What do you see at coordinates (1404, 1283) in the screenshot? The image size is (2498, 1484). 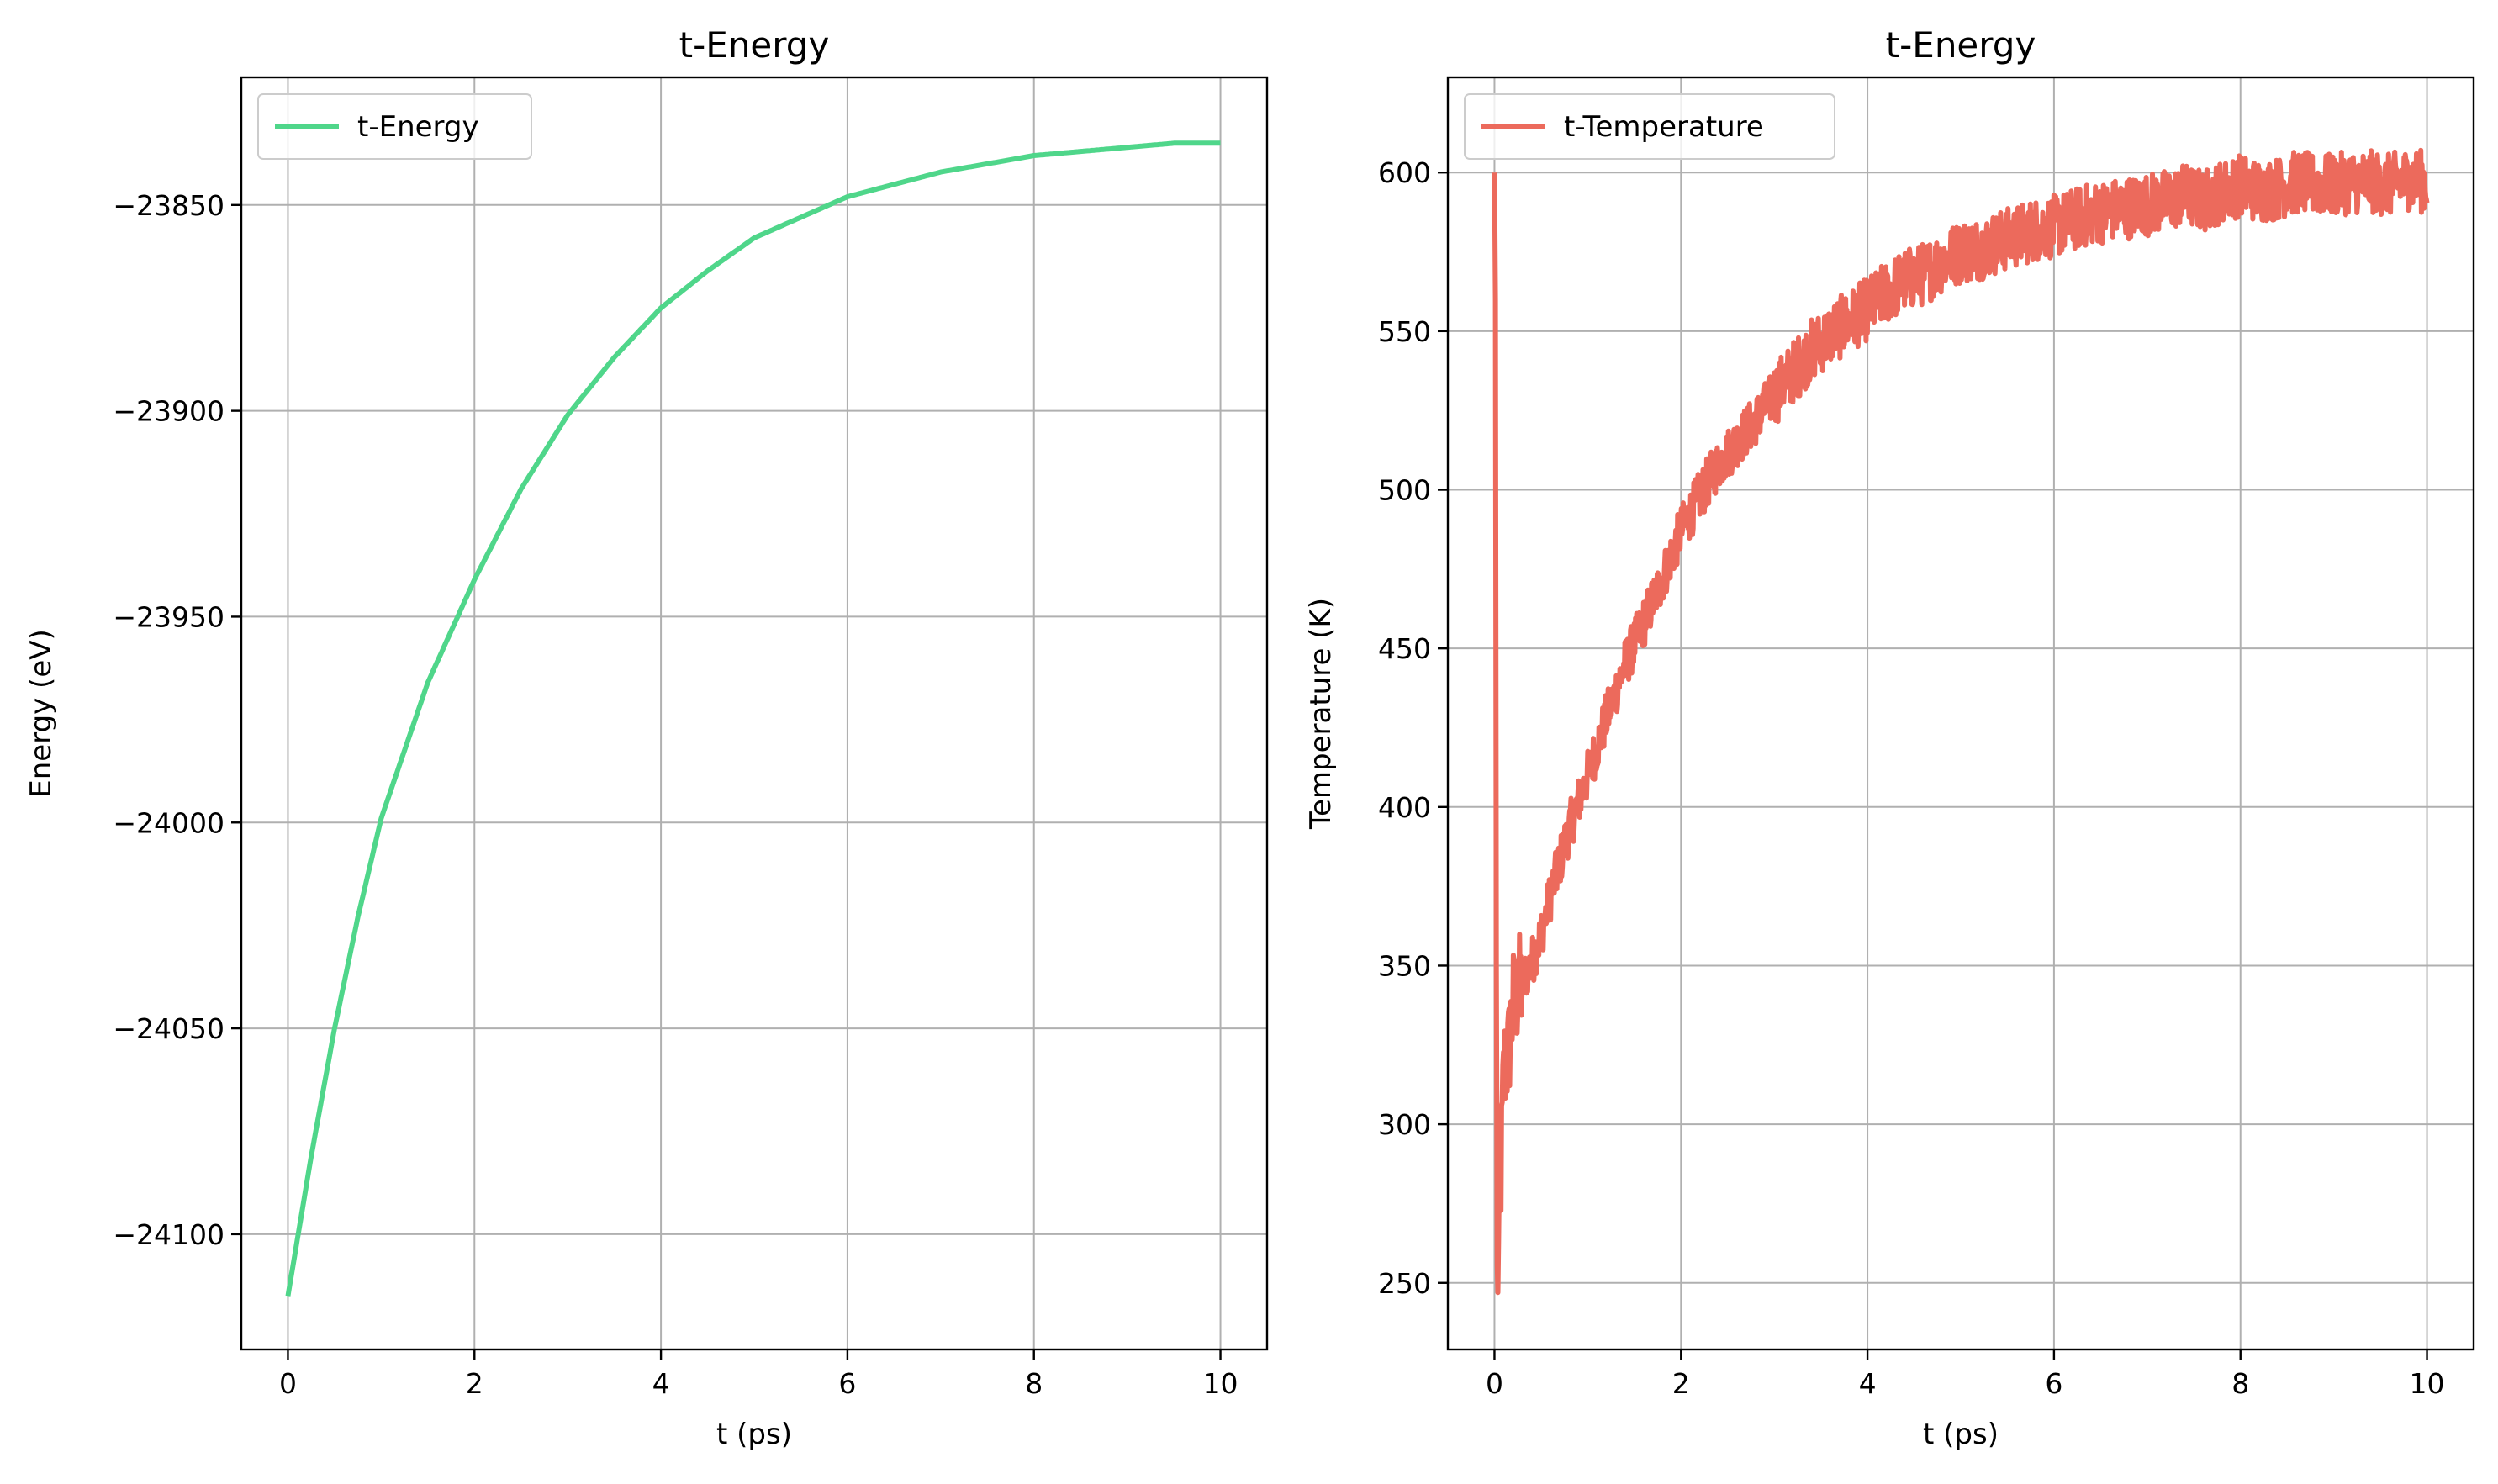 I see `y-tick-label: 250` at bounding box center [1404, 1283].